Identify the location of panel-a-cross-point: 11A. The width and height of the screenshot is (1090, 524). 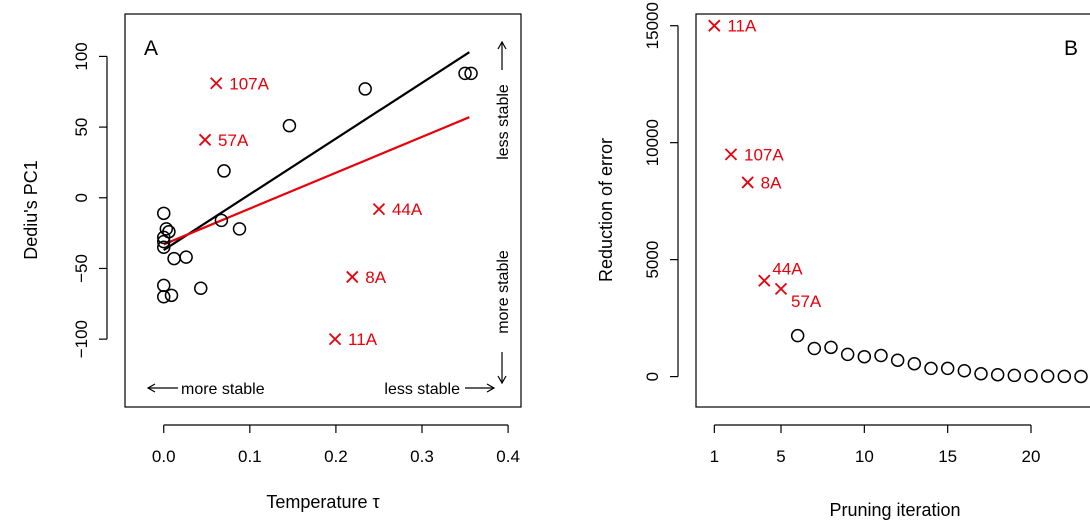
(353, 339).